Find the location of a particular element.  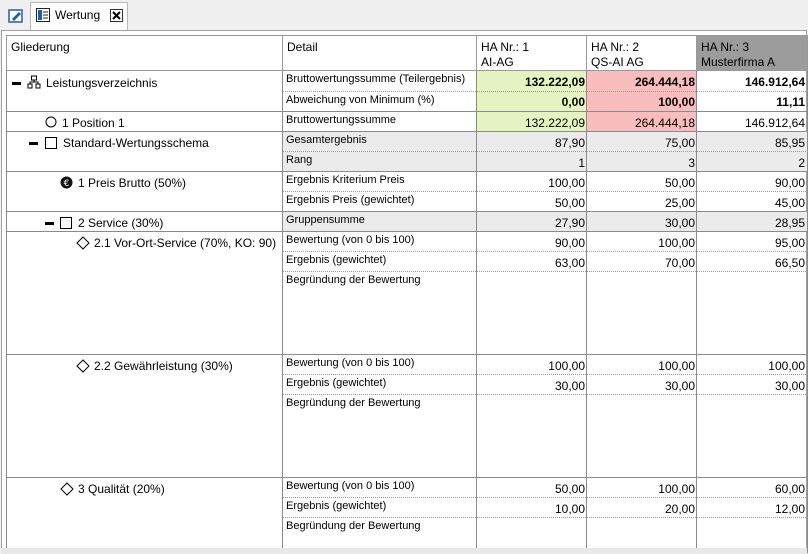

tree-item-schema: Standard-Wertungsschema is located at coordinates (136, 143).